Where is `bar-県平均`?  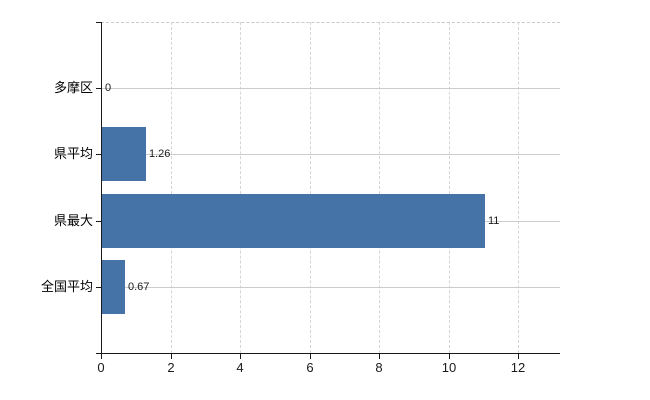
bar-県平均 is located at coordinates (124, 154).